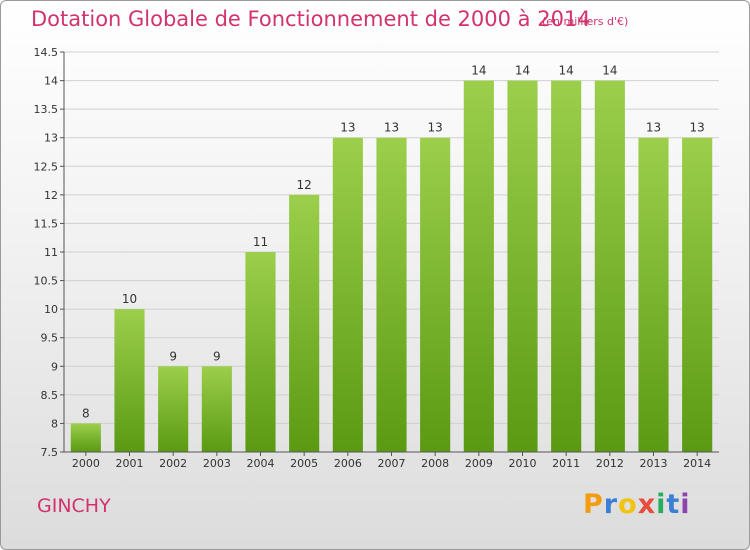 The height and width of the screenshot is (550, 750). What do you see at coordinates (74, 506) in the screenshot?
I see `town-name: GINCHY` at bounding box center [74, 506].